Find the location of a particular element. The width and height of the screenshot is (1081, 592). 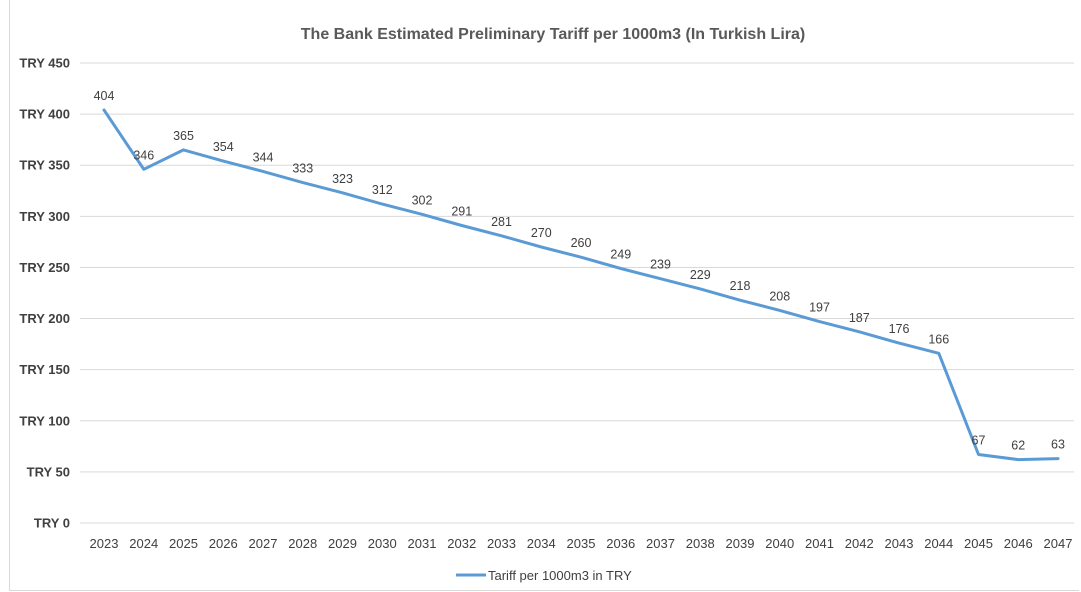

x-tick-label: 2033 is located at coordinates (501, 543).